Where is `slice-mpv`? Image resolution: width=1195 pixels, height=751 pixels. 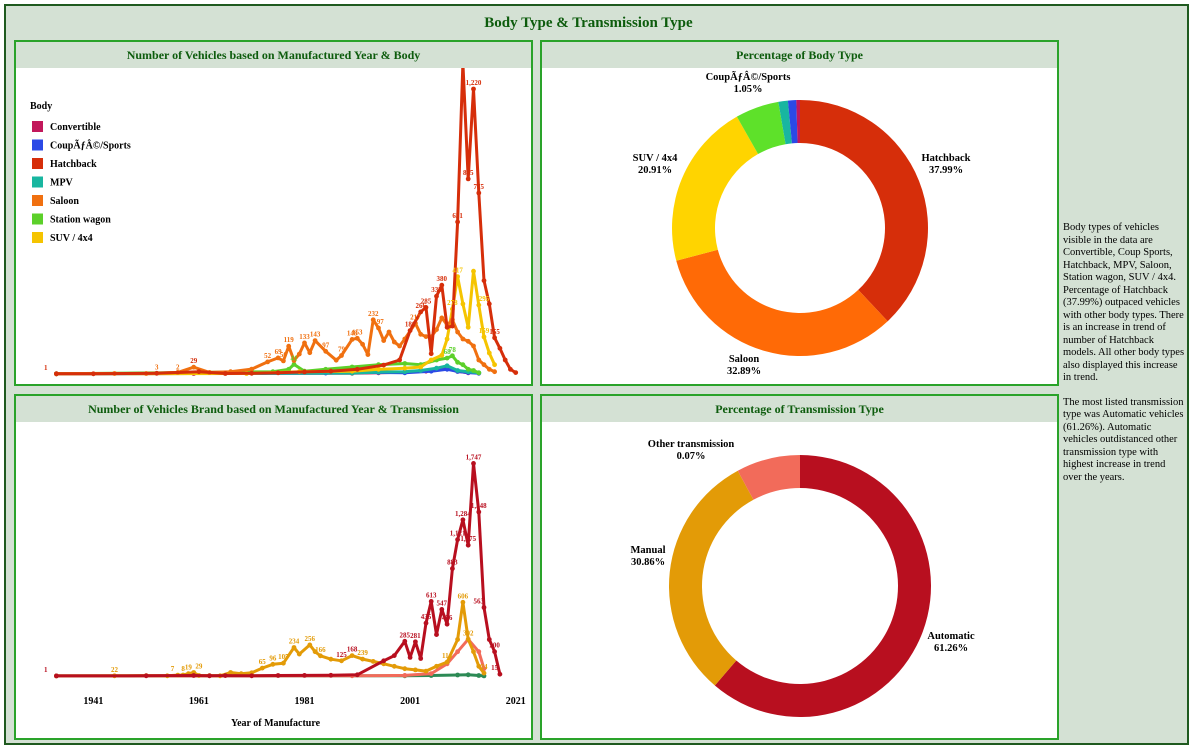
slice-mpv is located at coordinates (785, 122).